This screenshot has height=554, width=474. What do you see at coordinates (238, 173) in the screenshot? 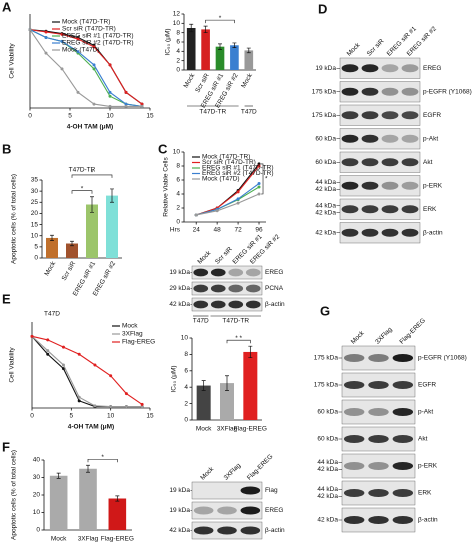
I see `legend-label: EREG siR #2 (T47D-TR)` at bounding box center [238, 173].